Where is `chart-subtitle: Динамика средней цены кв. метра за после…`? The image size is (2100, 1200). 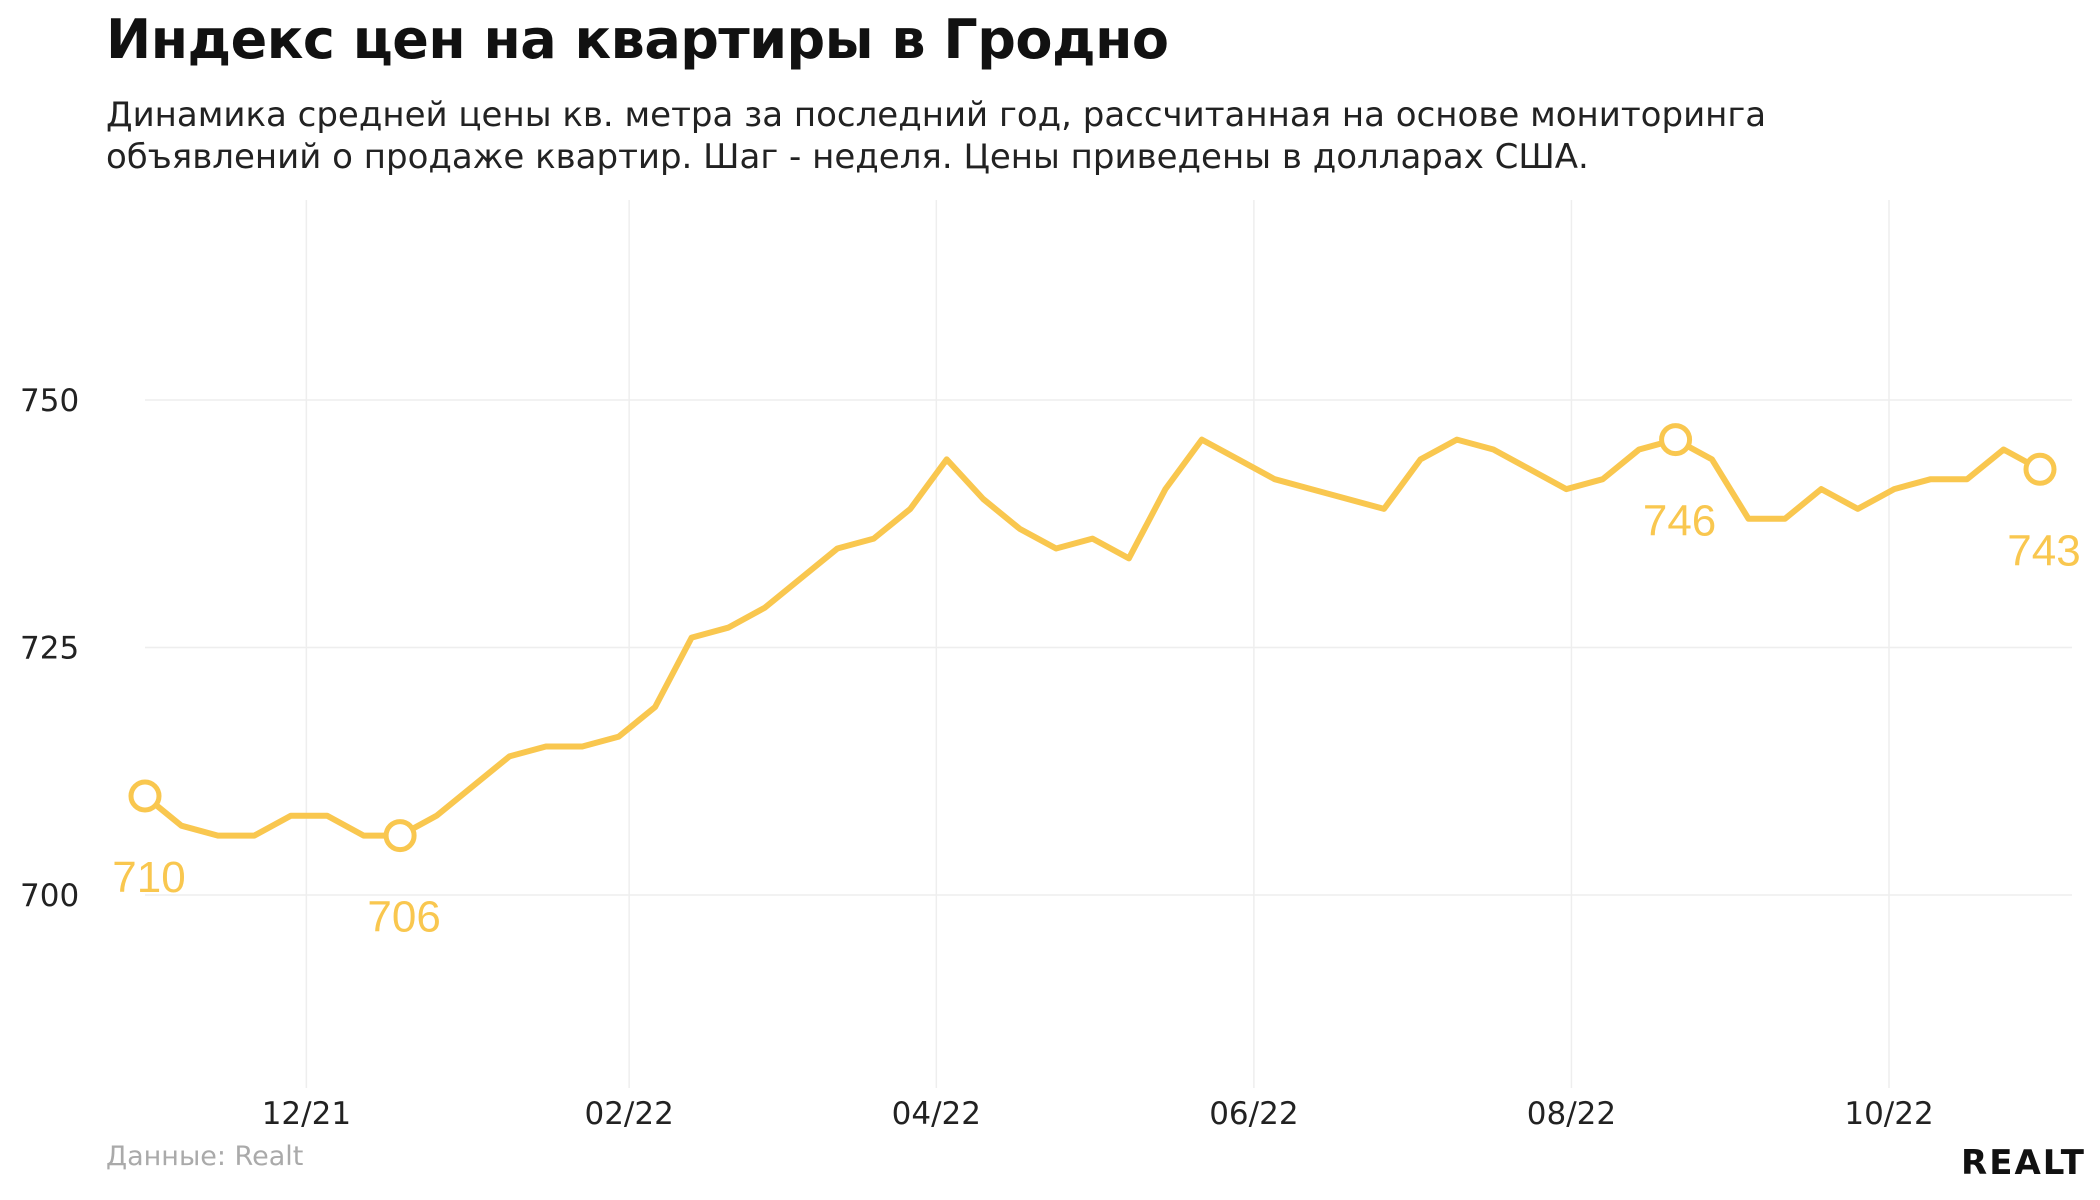 chart-subtitle: Динамика средней цены кв. метра за после… is located at coordinates (1016, 136).